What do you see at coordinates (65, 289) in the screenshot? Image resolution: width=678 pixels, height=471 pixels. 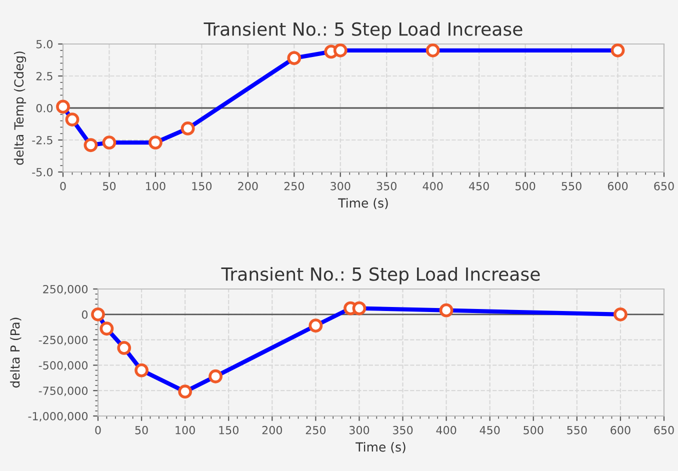 I see `y-tick-label: 250,000` at bounding box center [65, 289].